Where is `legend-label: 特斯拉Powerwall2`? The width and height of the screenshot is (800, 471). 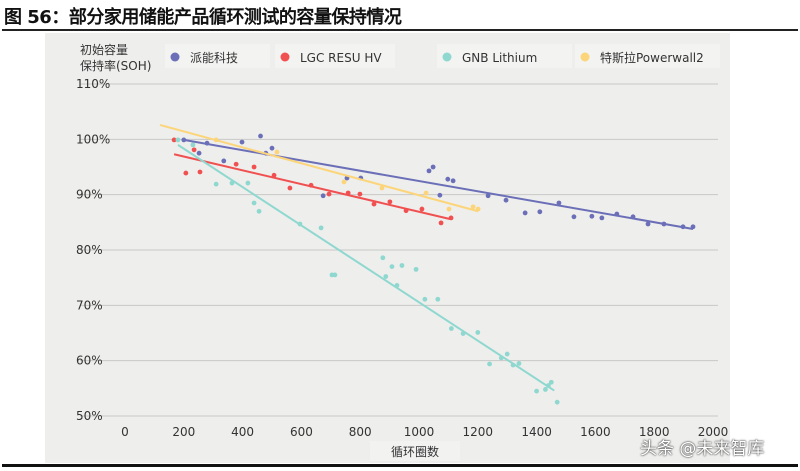 legend-label: 特斯拉Powerwall2 is located at coordinates (652, 57).